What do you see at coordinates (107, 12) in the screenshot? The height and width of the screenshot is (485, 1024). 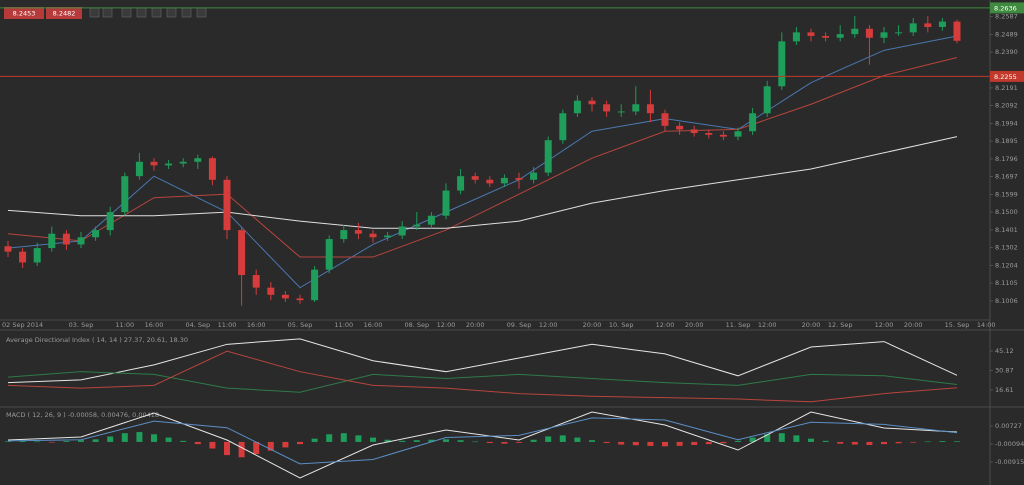 I see `zoom-out-button` at bounding box center [107, 12].